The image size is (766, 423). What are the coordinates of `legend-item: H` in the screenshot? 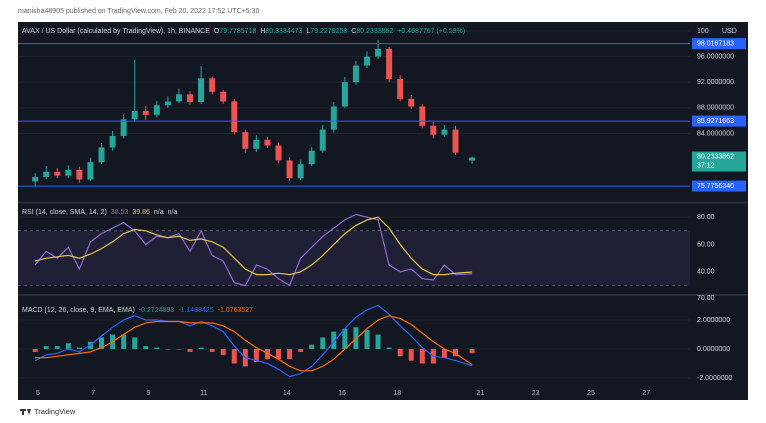 It's located at (262, 31).